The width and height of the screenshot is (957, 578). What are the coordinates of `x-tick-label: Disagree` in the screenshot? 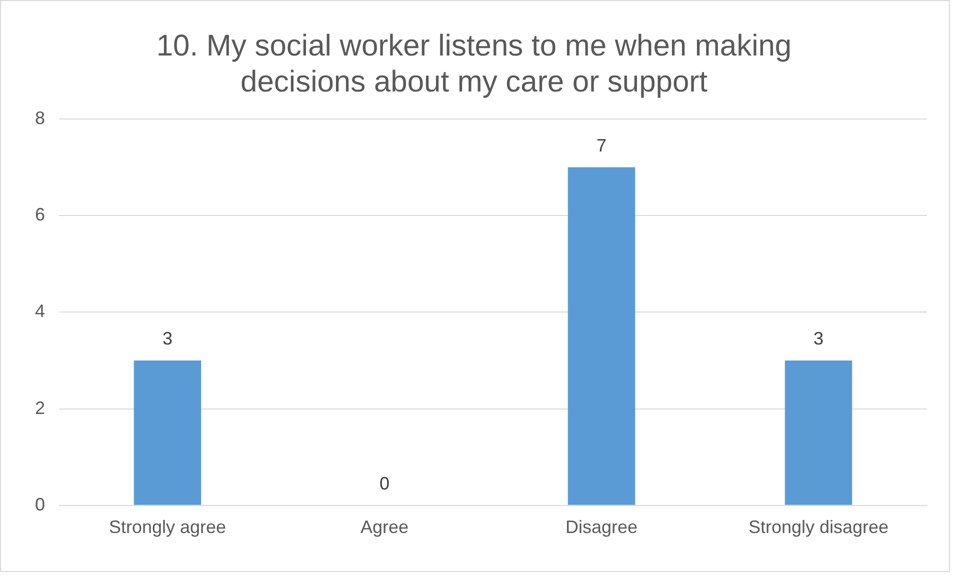 It's located at (601, 527).